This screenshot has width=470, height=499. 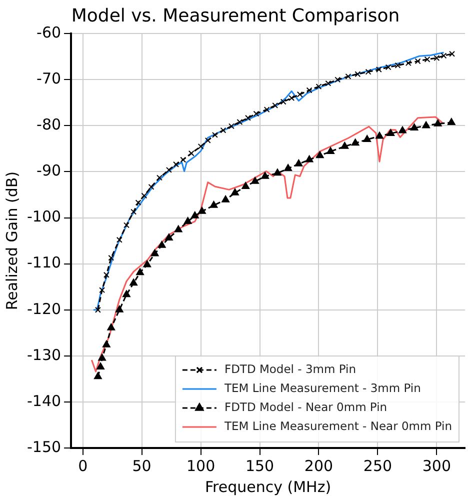 I want to click on x-tick-label: 150, so click(x=259, y=465).